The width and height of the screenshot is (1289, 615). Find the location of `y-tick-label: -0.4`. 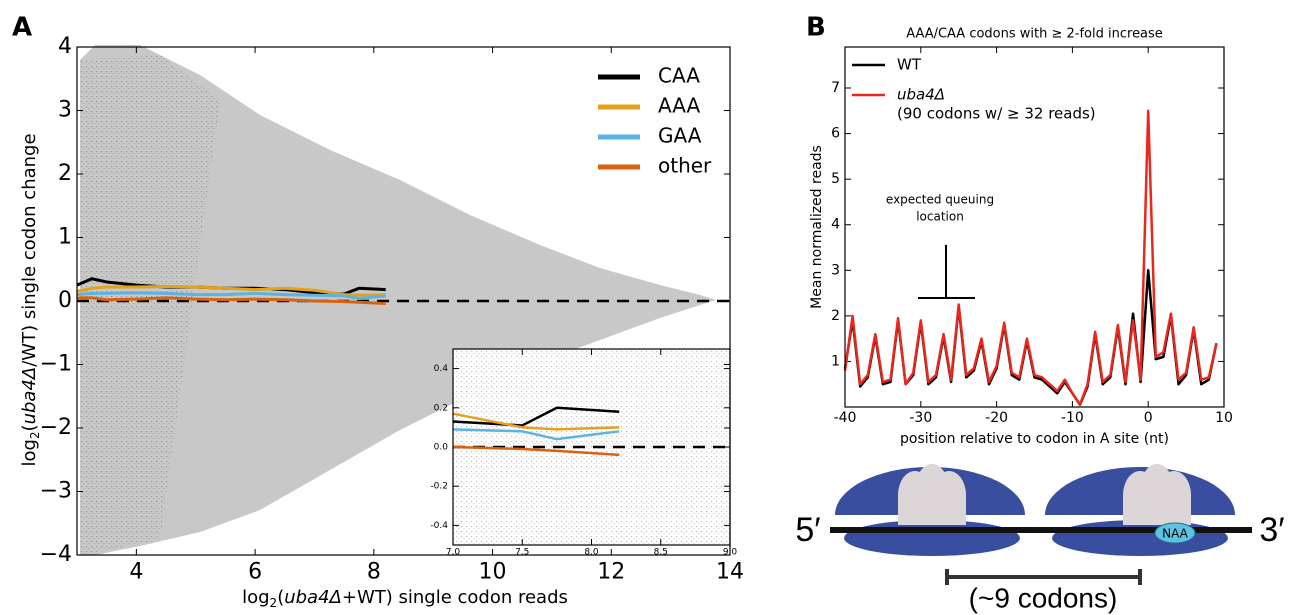

y-tick-label: -0.4 is located at coordinates (439, 526).